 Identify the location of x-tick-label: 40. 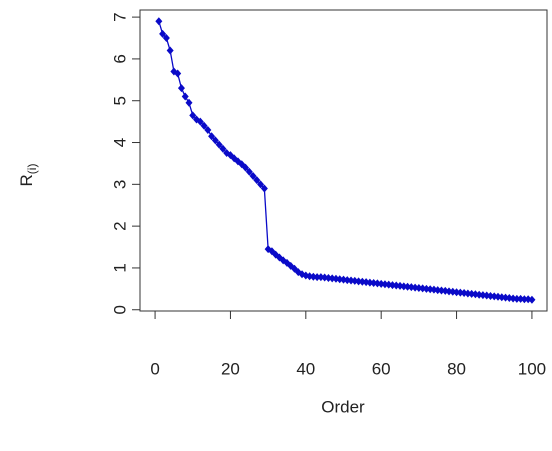
(305, 368).